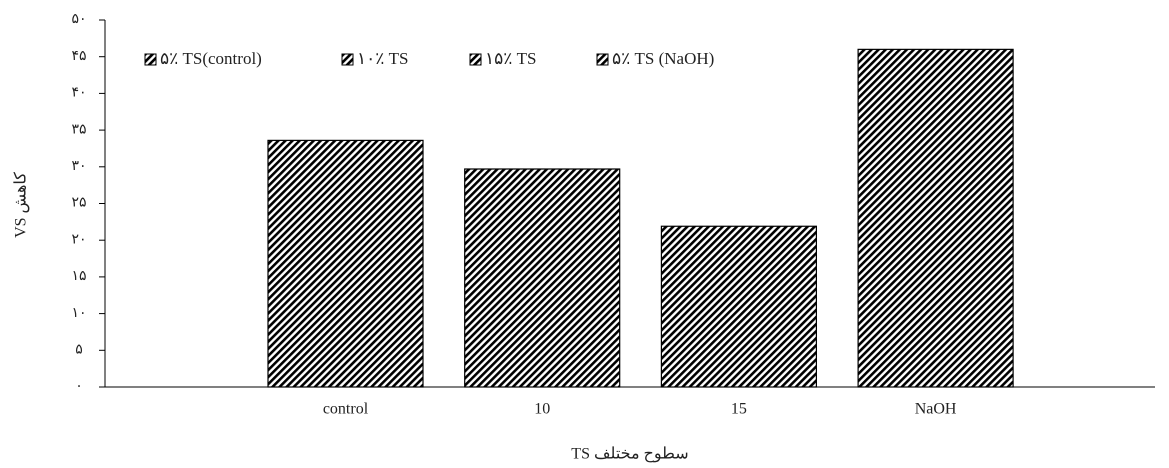  Describe the element at coordinates (936, 409) in the screenshot. I see `x-tick-label: NaOH` at that location.